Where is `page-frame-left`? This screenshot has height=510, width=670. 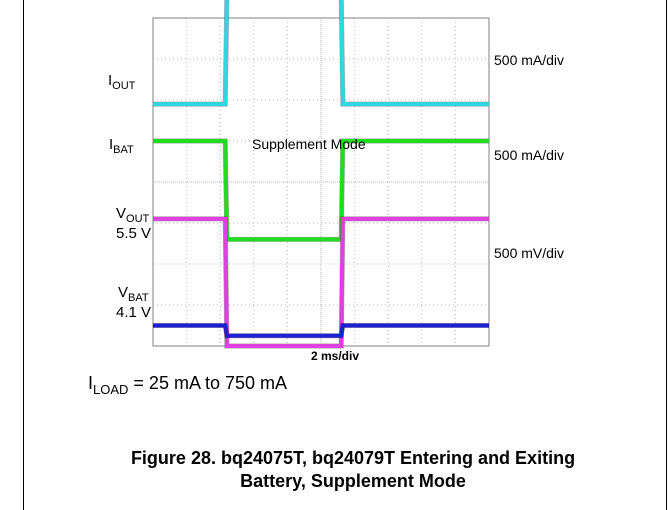 page-frame-left is located at coordinates (23, 255).